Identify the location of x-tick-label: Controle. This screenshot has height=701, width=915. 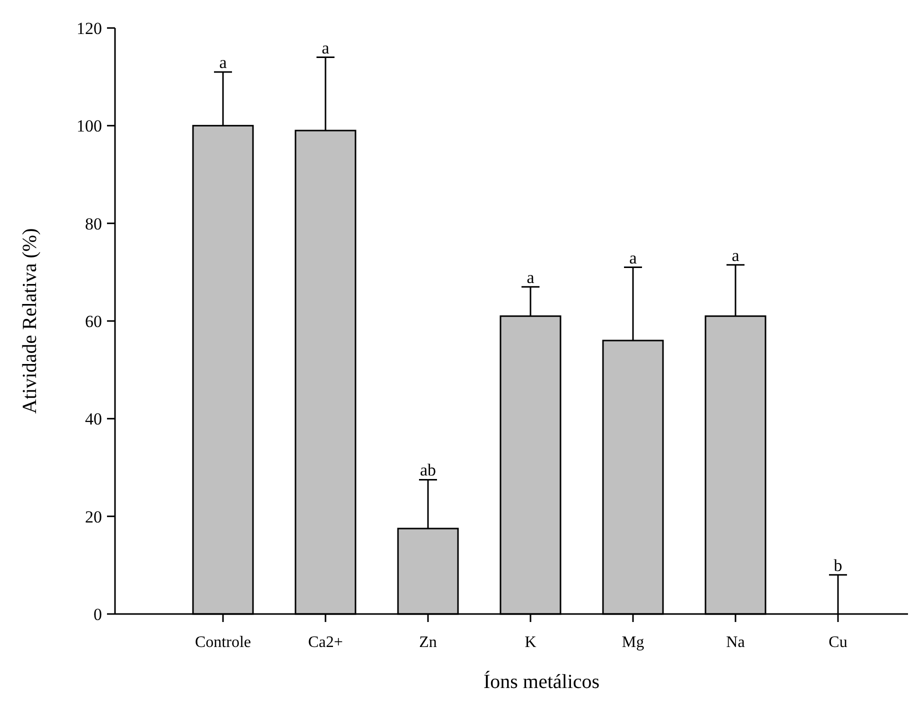
(223, 642).